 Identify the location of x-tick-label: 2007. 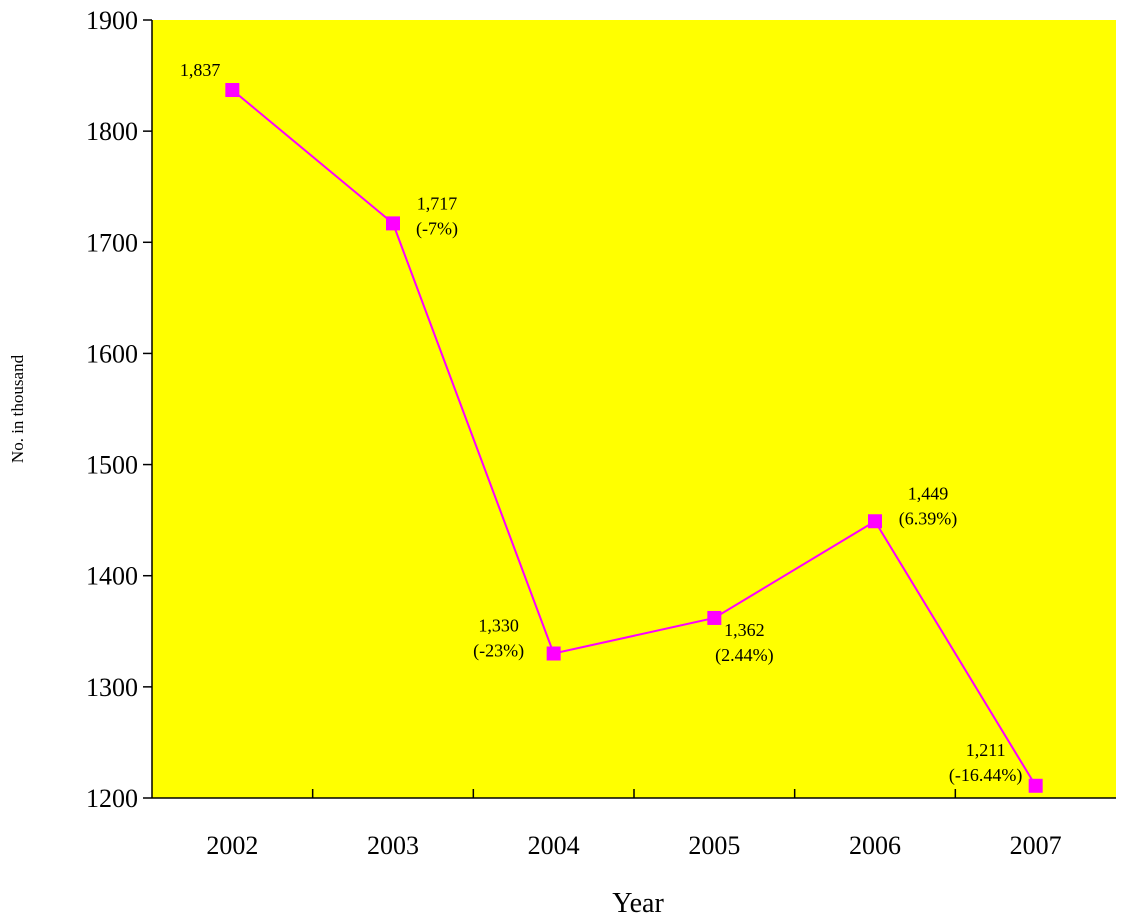
(1036, 845).